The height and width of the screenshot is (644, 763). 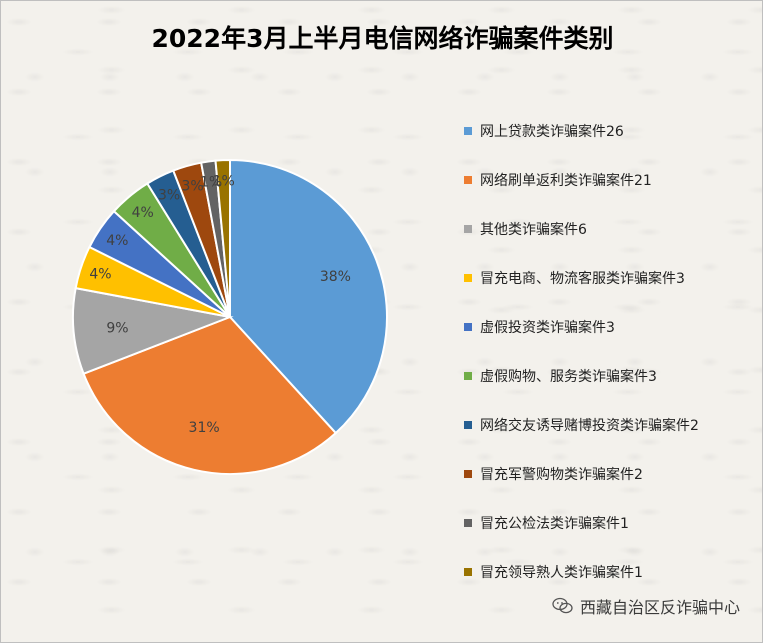 I want to click on legend-item: 冒充公检法类诈骗案件1, so click(x=581, y=537).